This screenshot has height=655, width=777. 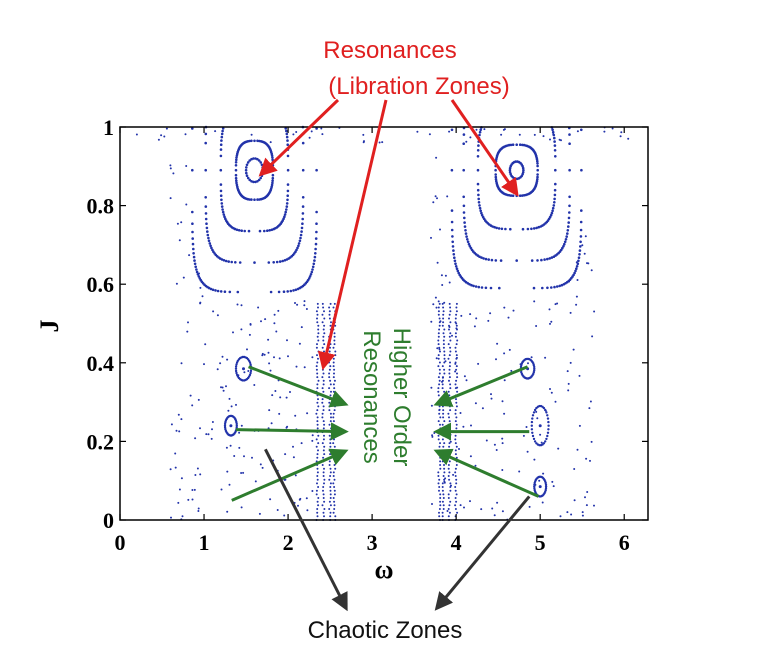 What do you see at coordinates (292, 431) in the screenshot?
I see `higher-order-arrow` at bounding box center [292, 431].